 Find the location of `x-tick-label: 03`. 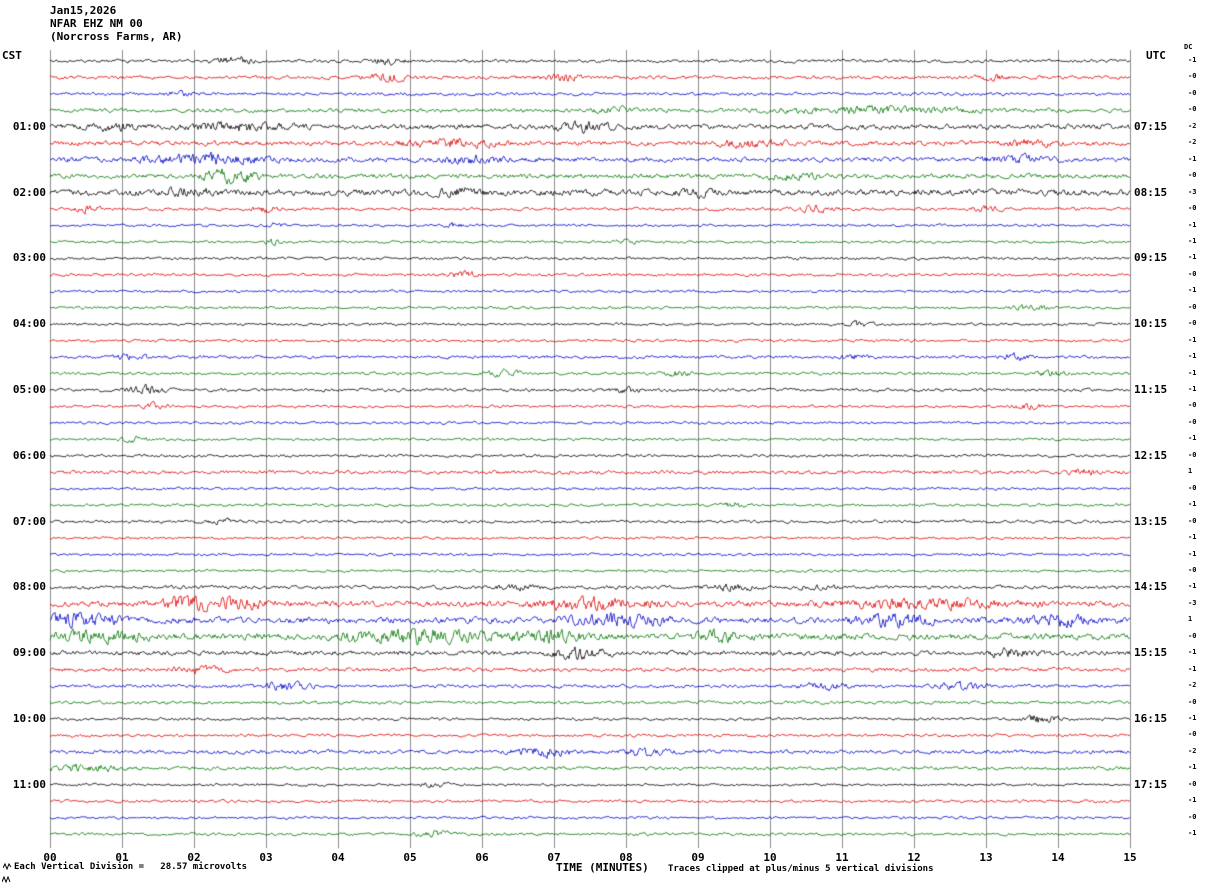

x-tick-label: 03 is located at coordinates (266, 857).